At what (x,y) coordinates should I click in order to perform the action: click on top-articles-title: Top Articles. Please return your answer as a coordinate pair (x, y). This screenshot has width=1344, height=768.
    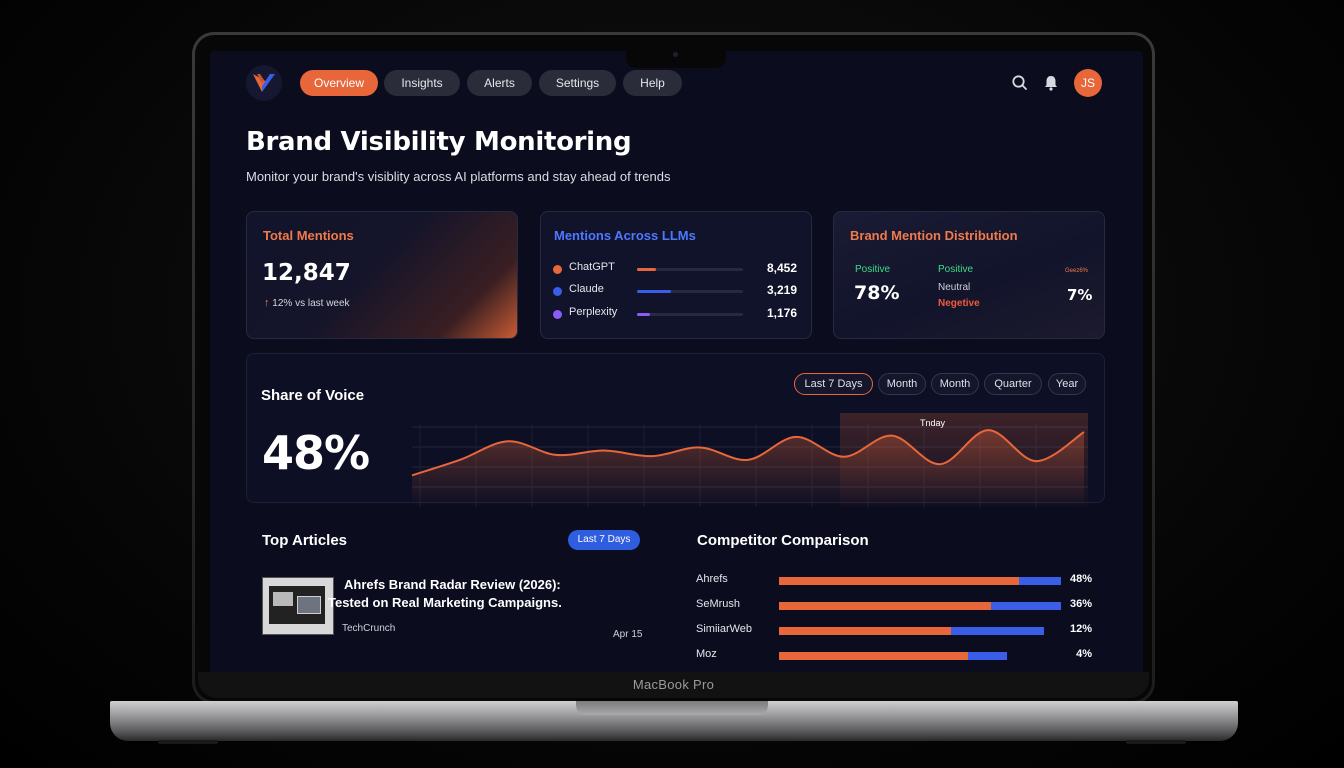
    Looking at the image, I should click on (305, 540).